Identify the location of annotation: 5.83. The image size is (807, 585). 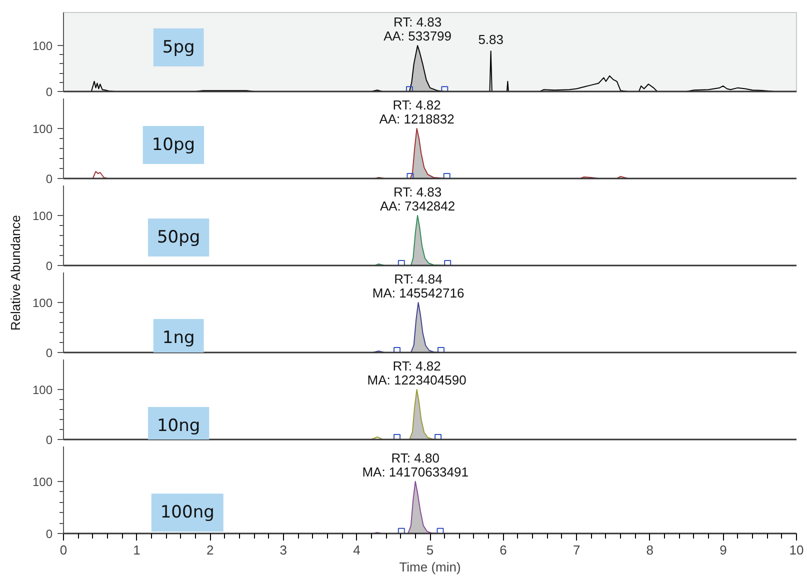
(491, 40).